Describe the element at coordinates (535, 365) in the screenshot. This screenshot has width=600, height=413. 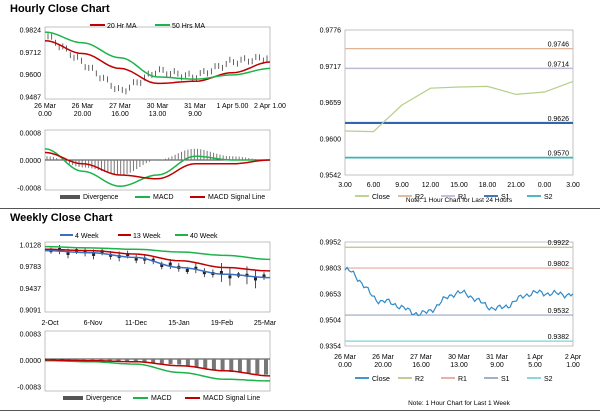
I see `x-tick-label: 5.00` at that location.